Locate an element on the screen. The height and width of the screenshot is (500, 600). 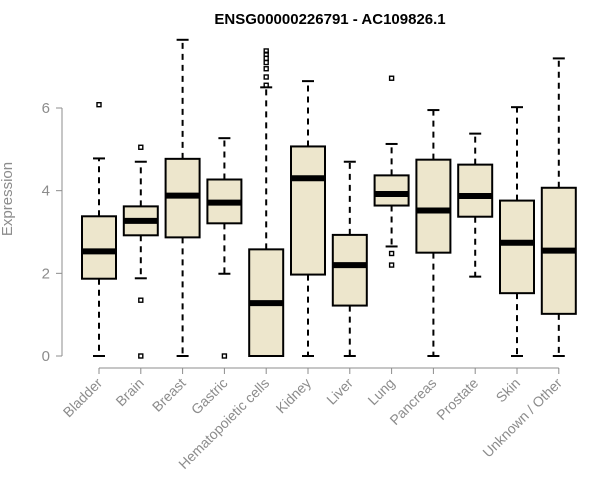
box-group-lung is located at coordinates (391, 171).